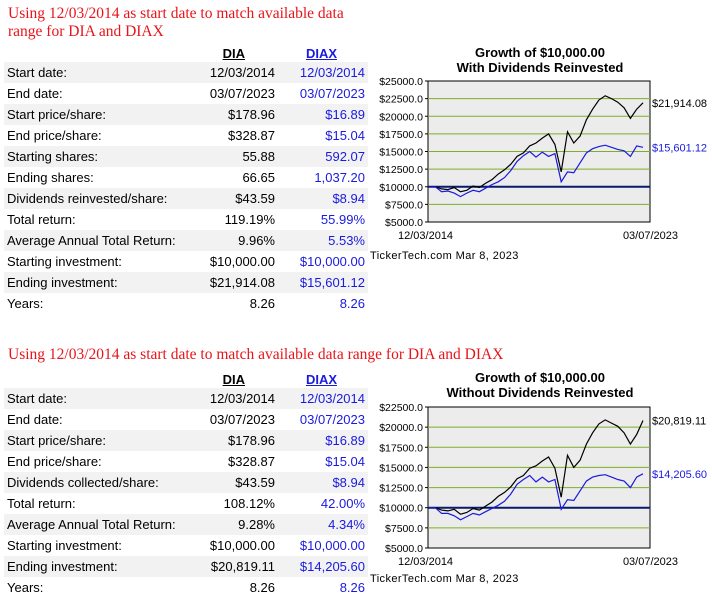 This screenshot has height=602, width=712. Describe the element at coordinates (237, 524) in the screenshot. I see `dia-value: 9.28%` at that location.